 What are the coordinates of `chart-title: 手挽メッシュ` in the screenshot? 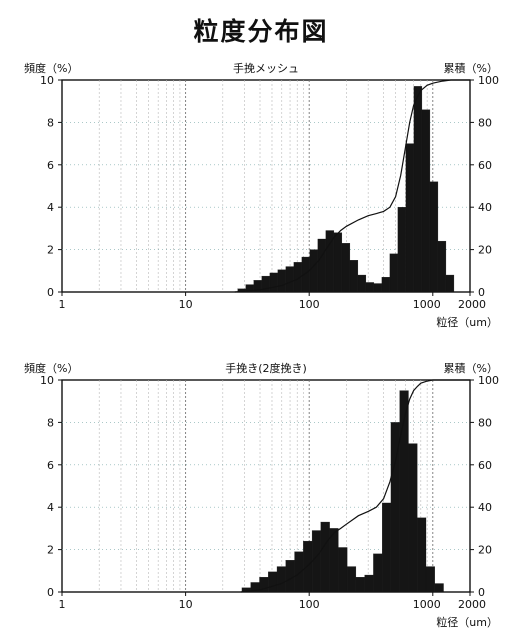 It's located at (266, 68).